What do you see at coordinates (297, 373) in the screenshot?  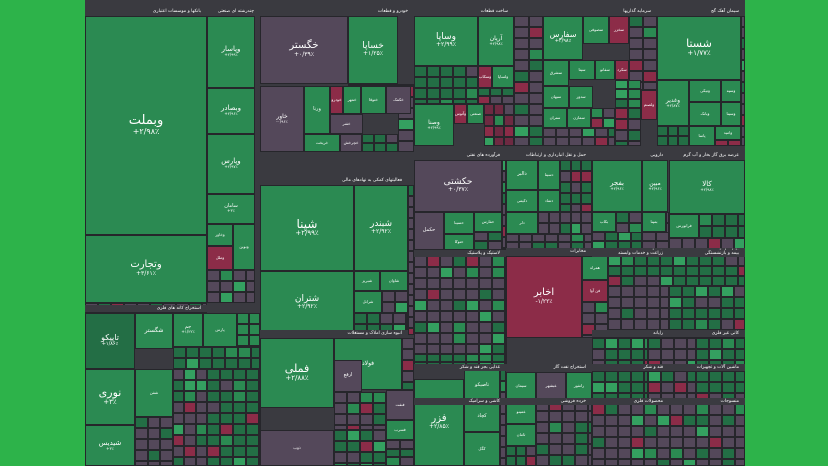 I see `stock-tile: فملی +۲/۸۸٪` at bounding box center [297, 373].